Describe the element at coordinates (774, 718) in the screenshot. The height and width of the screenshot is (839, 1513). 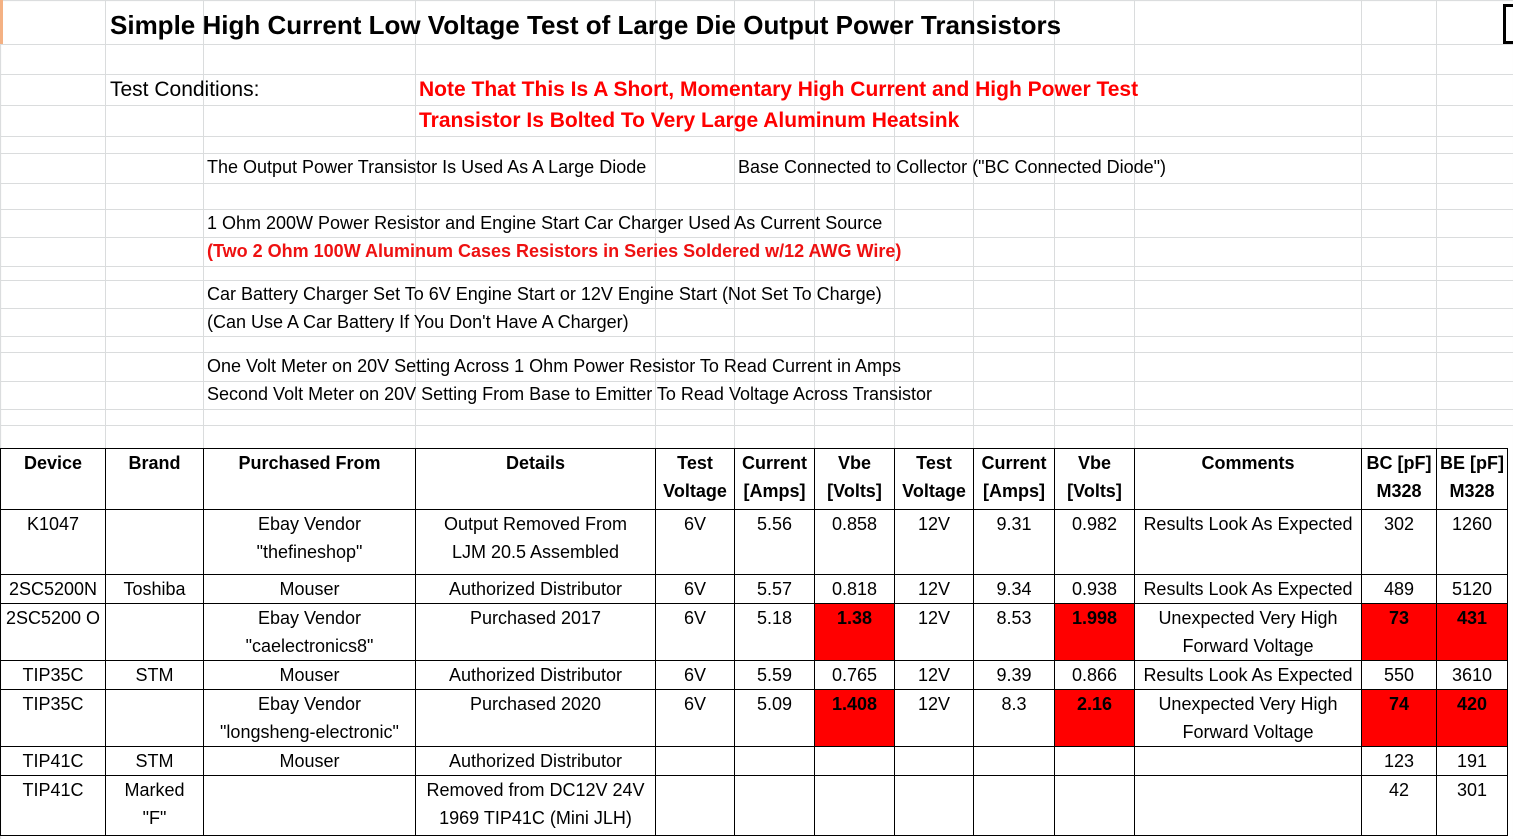
I see `cell-current-6v: 5.09` at that location.